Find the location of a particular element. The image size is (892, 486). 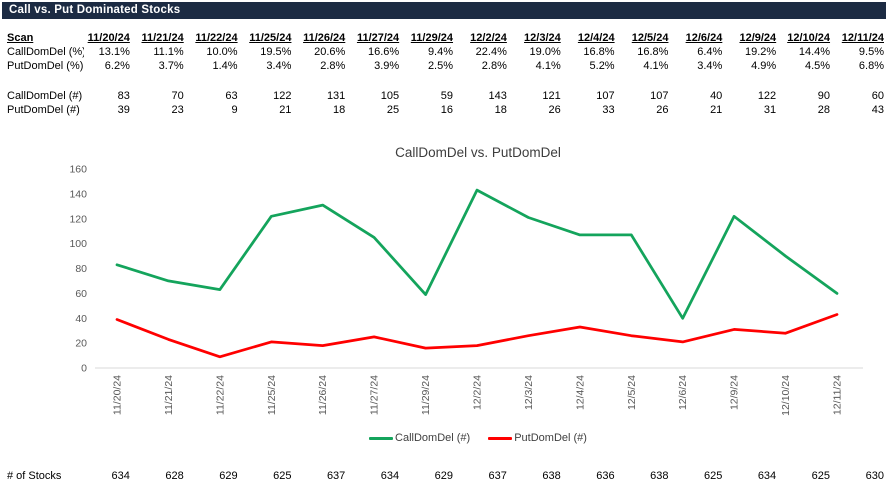

metric-value-cell: 31 is located at coordinates (770, 110).